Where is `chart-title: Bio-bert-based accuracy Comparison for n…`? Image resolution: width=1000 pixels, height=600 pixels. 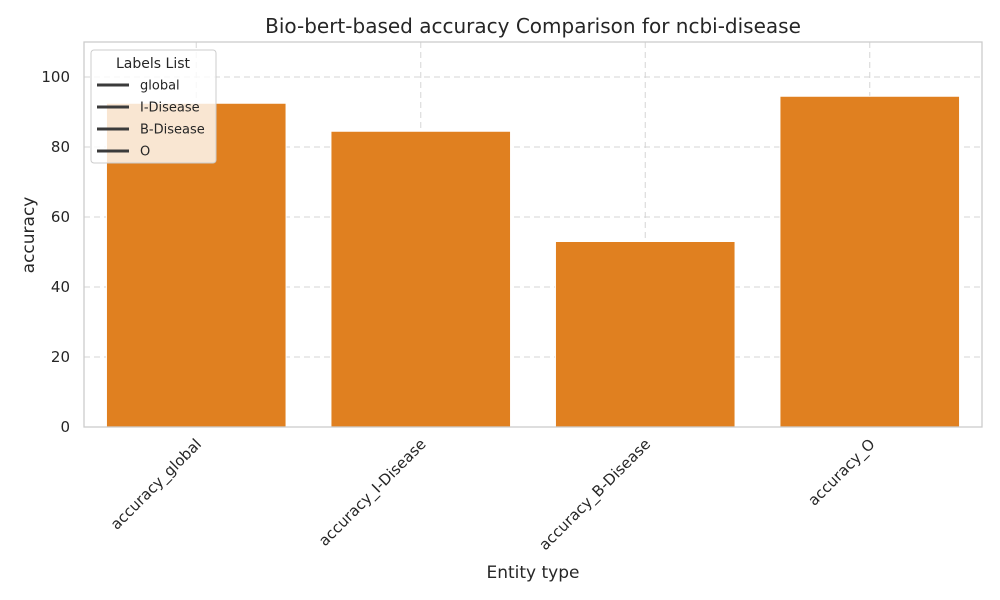 chart-title: Bio-bert-based accuracy Comparison for n… is located at coordinates (533, 26).